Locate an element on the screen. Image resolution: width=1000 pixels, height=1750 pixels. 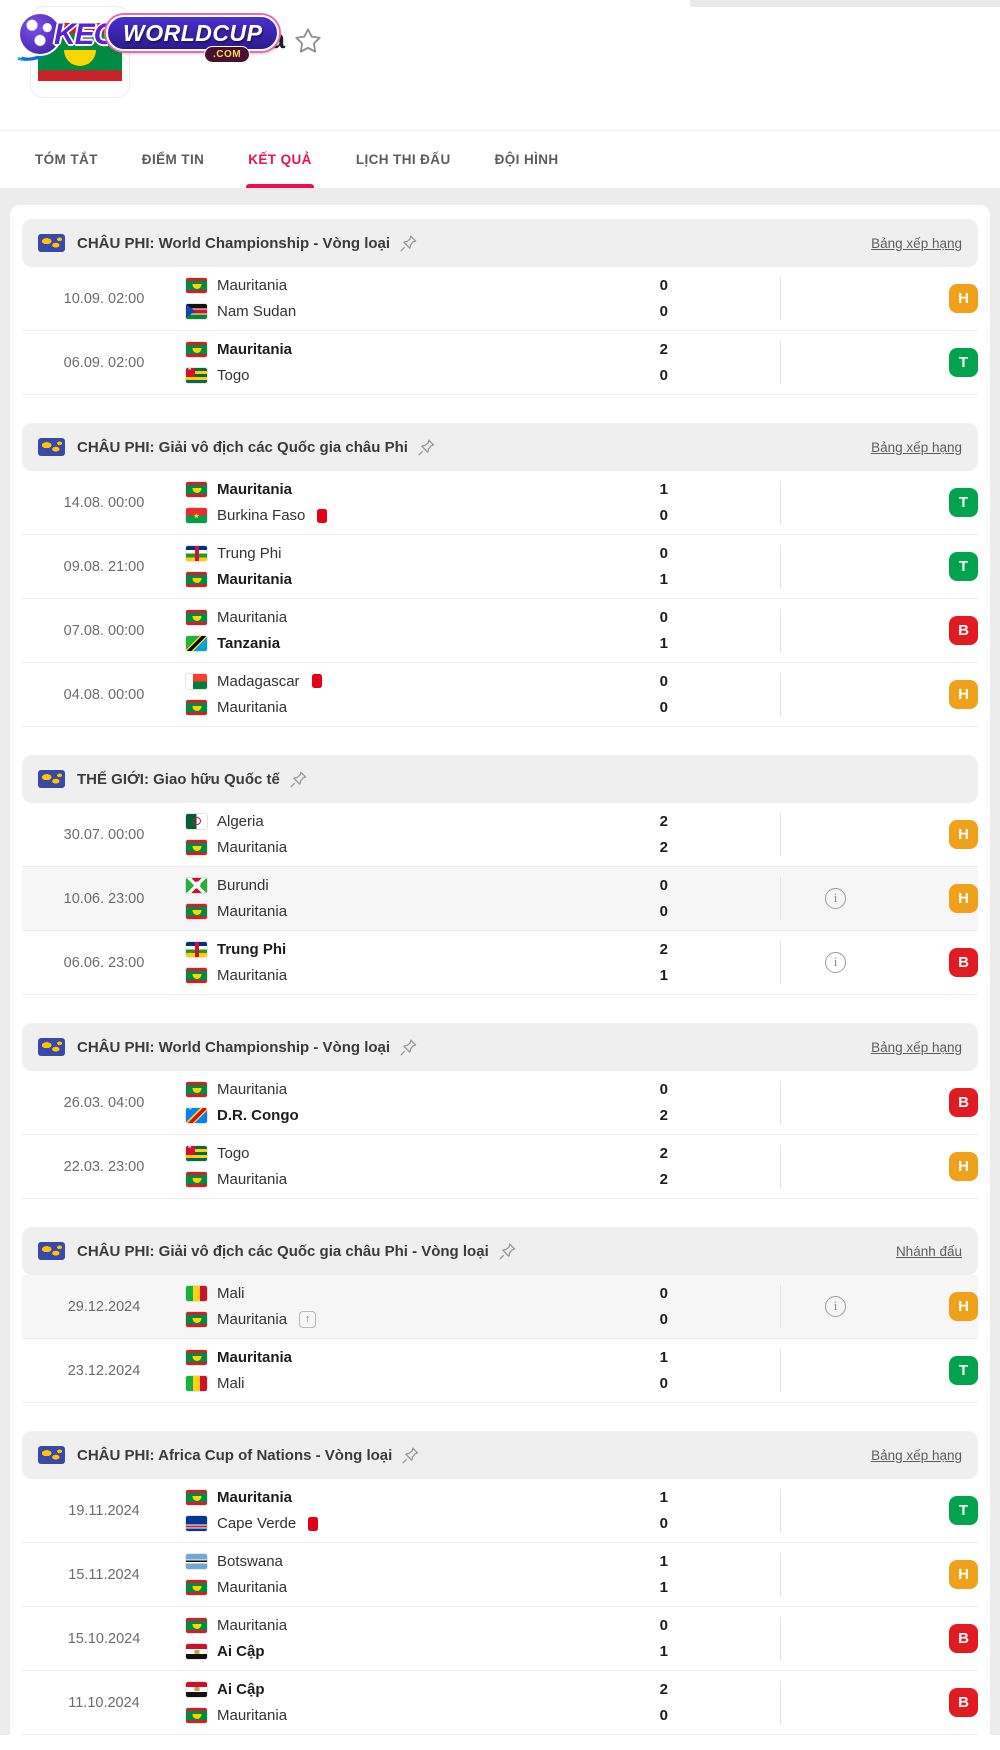
away-team-name: Nam Sudan is located at coordinates (257, 312).